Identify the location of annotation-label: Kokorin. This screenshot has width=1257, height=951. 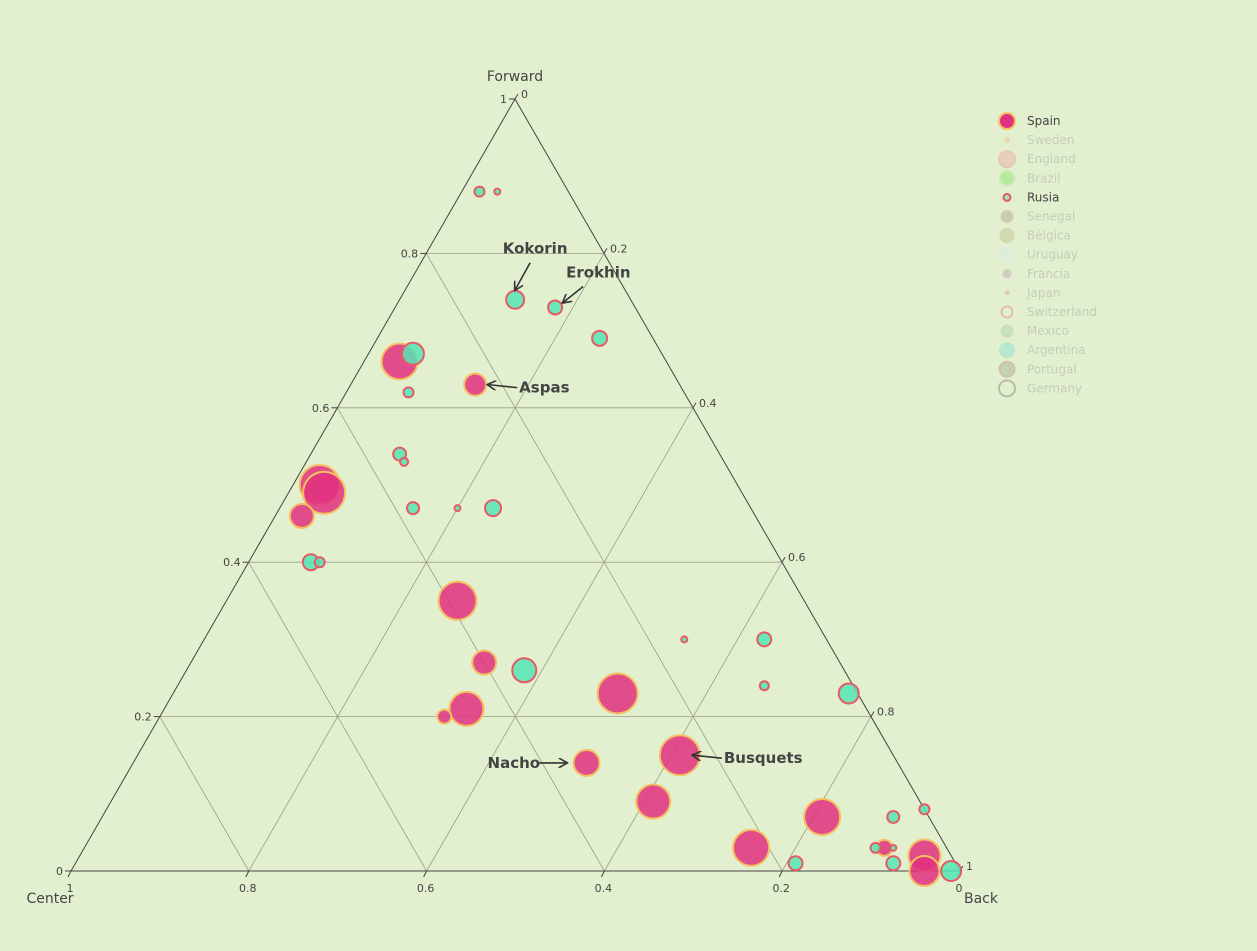
(535, 249).